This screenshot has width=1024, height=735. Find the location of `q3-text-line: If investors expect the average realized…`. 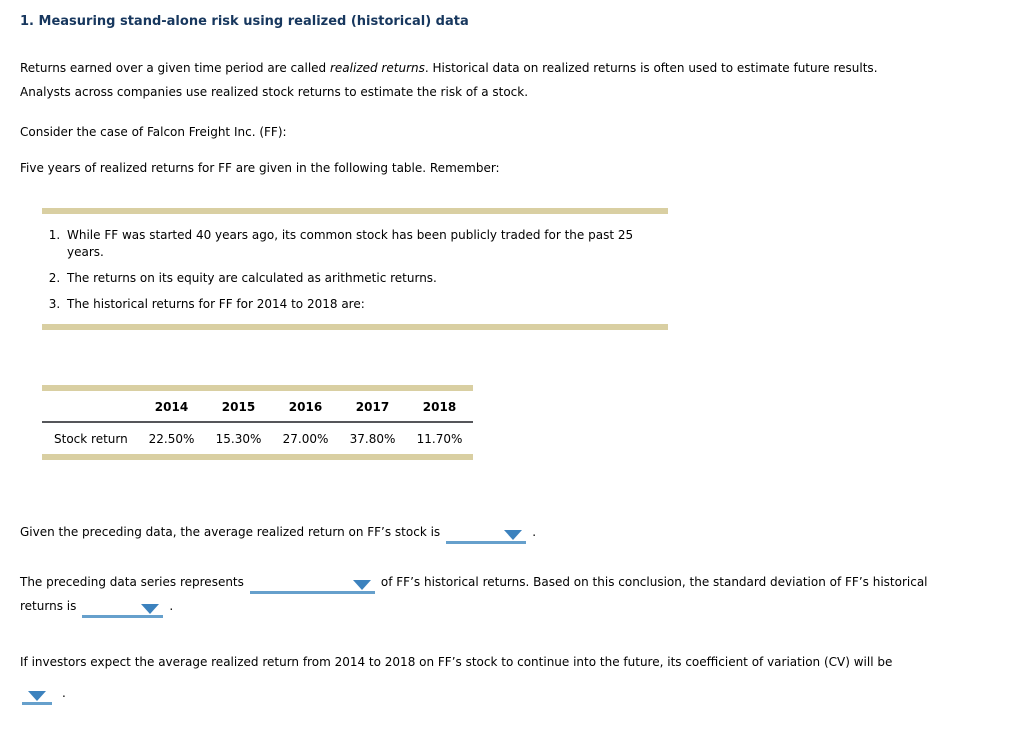

q3-text-line: If investors expect the average realized… is located at coordinates (456, 662).